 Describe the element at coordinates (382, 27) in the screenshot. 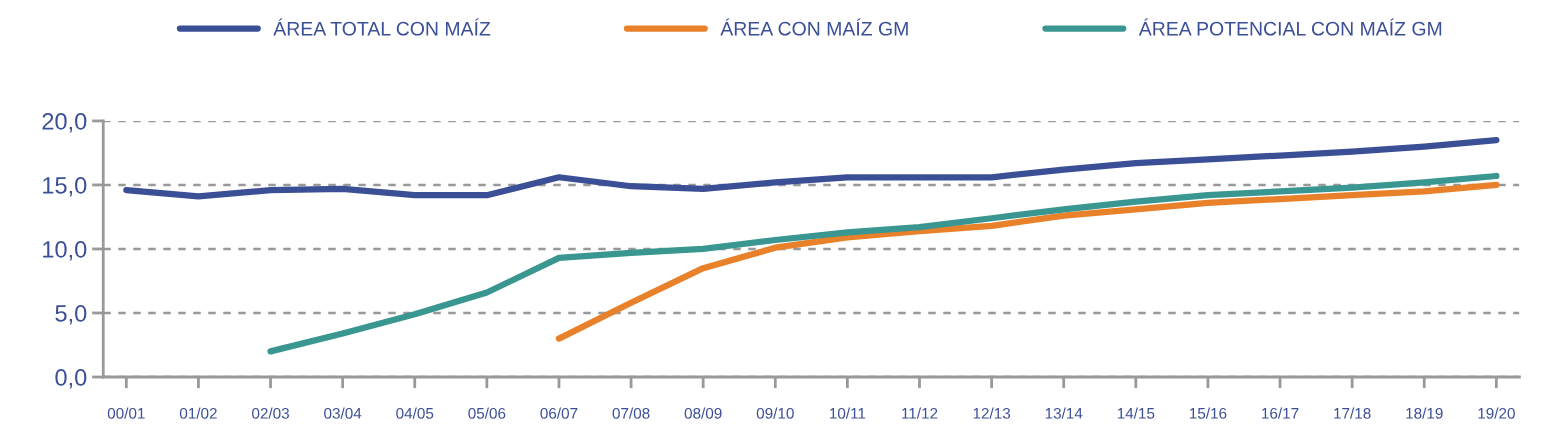

I see `legend-label: ÁREA TOTAL CON MAÍZ` at that location.